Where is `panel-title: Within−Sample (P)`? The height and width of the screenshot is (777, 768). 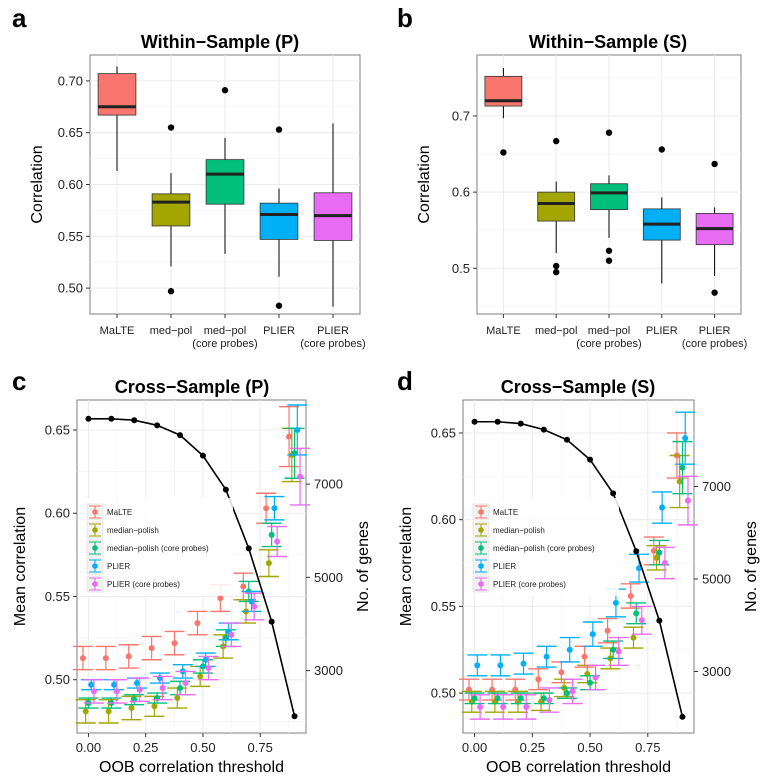 panel-title: Within−Sample (P) is located at coordinates (220, 42).